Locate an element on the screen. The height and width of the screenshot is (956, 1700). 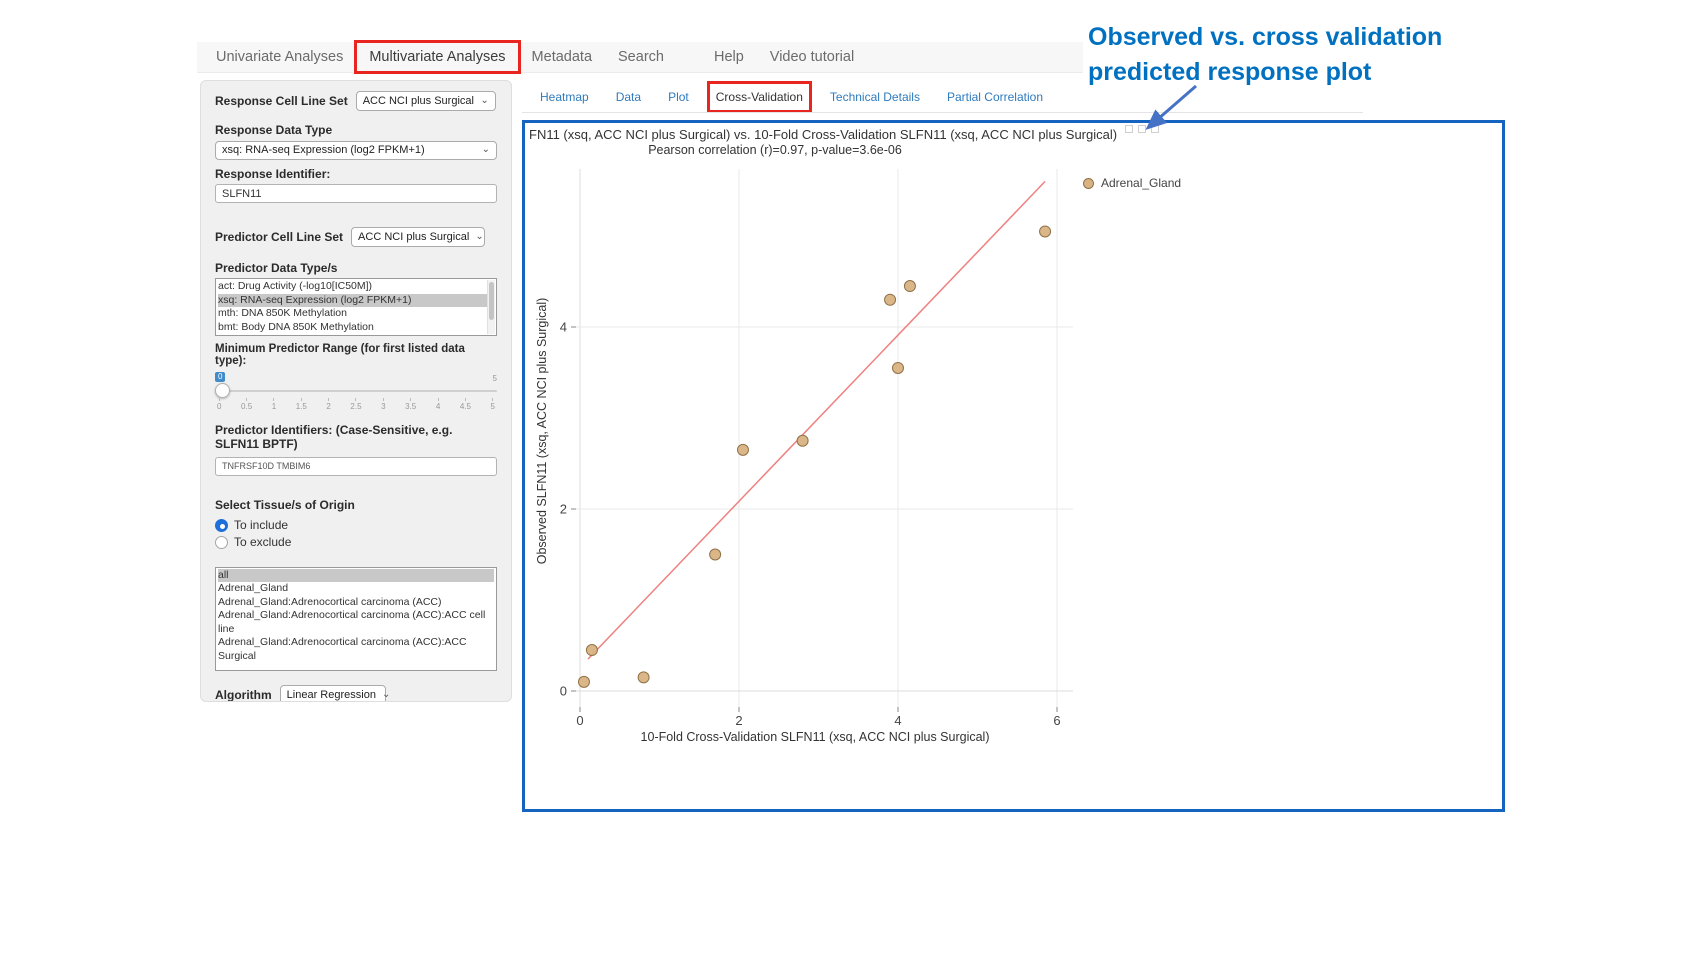
legend-label: Adrenal_Gland is located at coordinates (1141, 183).